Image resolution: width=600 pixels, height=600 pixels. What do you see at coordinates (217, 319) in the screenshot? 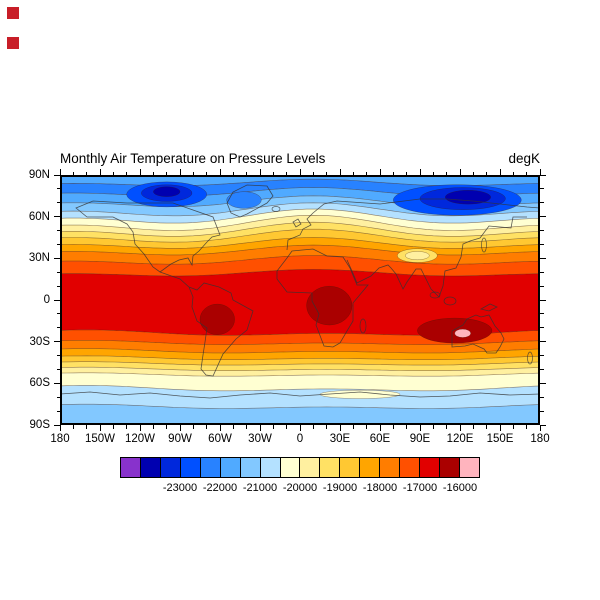
I see `anomaly-south-america-warm-core` at bounding box center [217, 319].